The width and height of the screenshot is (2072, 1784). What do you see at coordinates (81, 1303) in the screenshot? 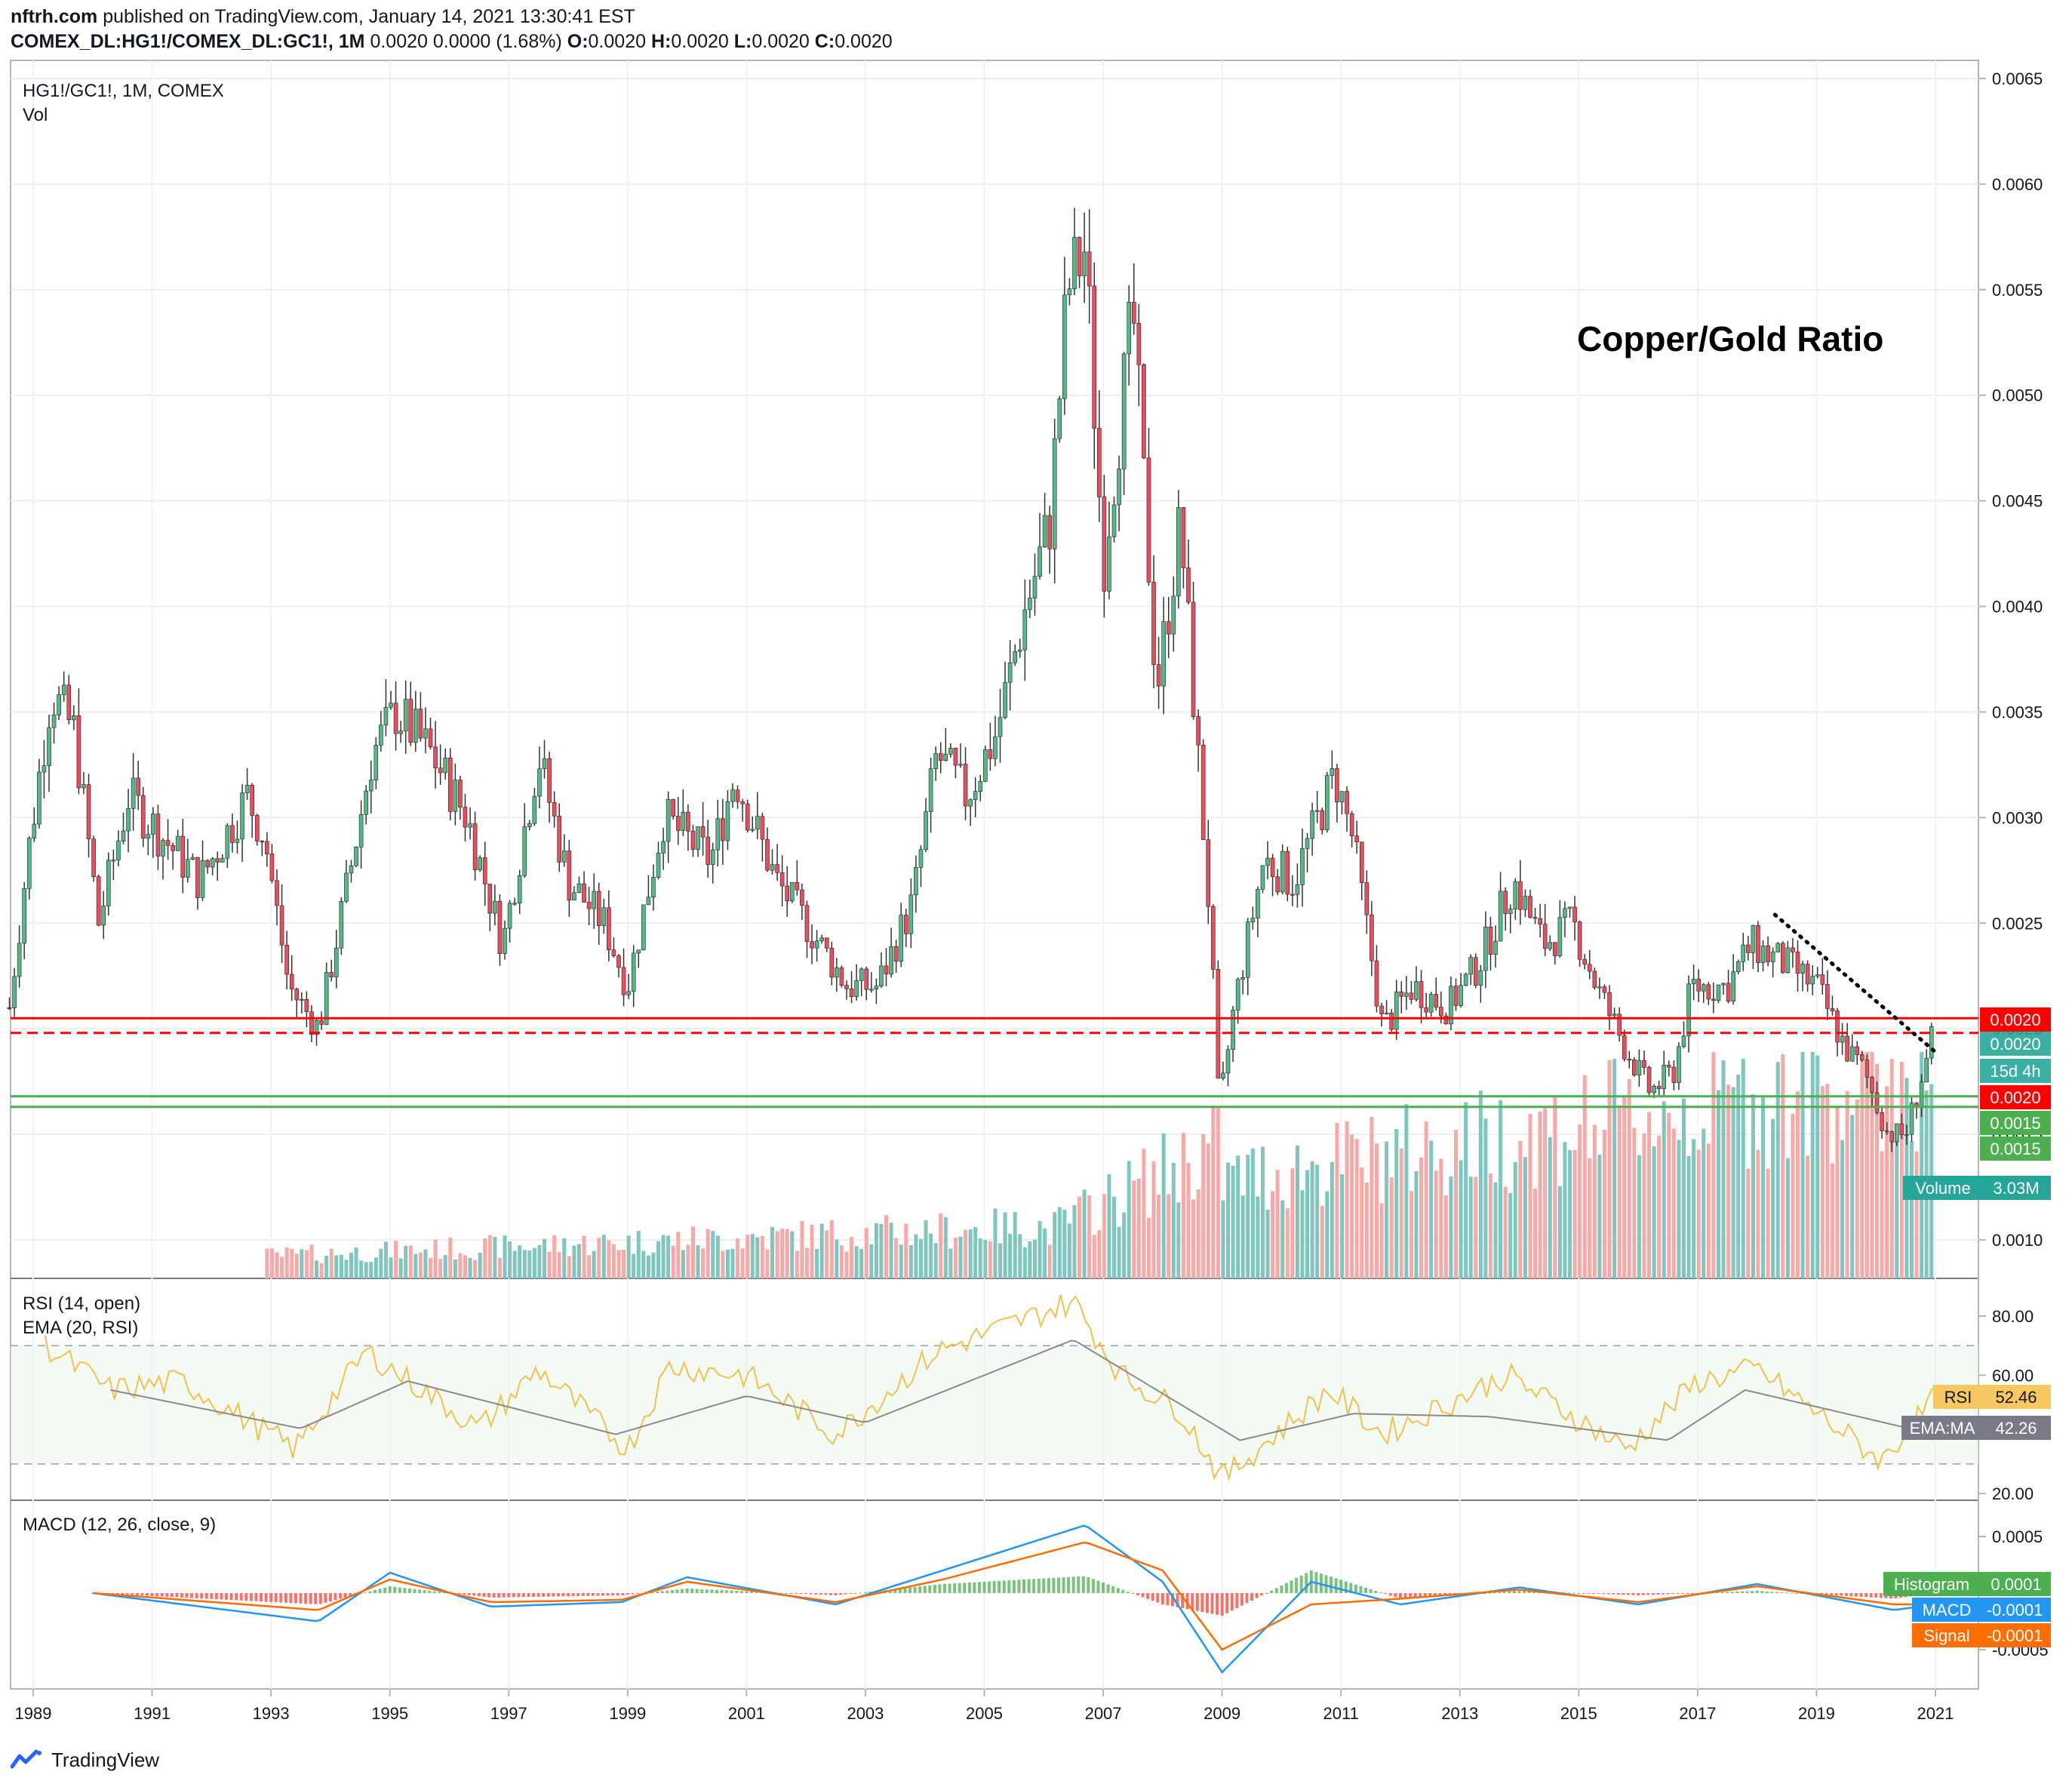
I see `rsi-pane-label: RSI (14, open)` at bounding box center [81, 1303].